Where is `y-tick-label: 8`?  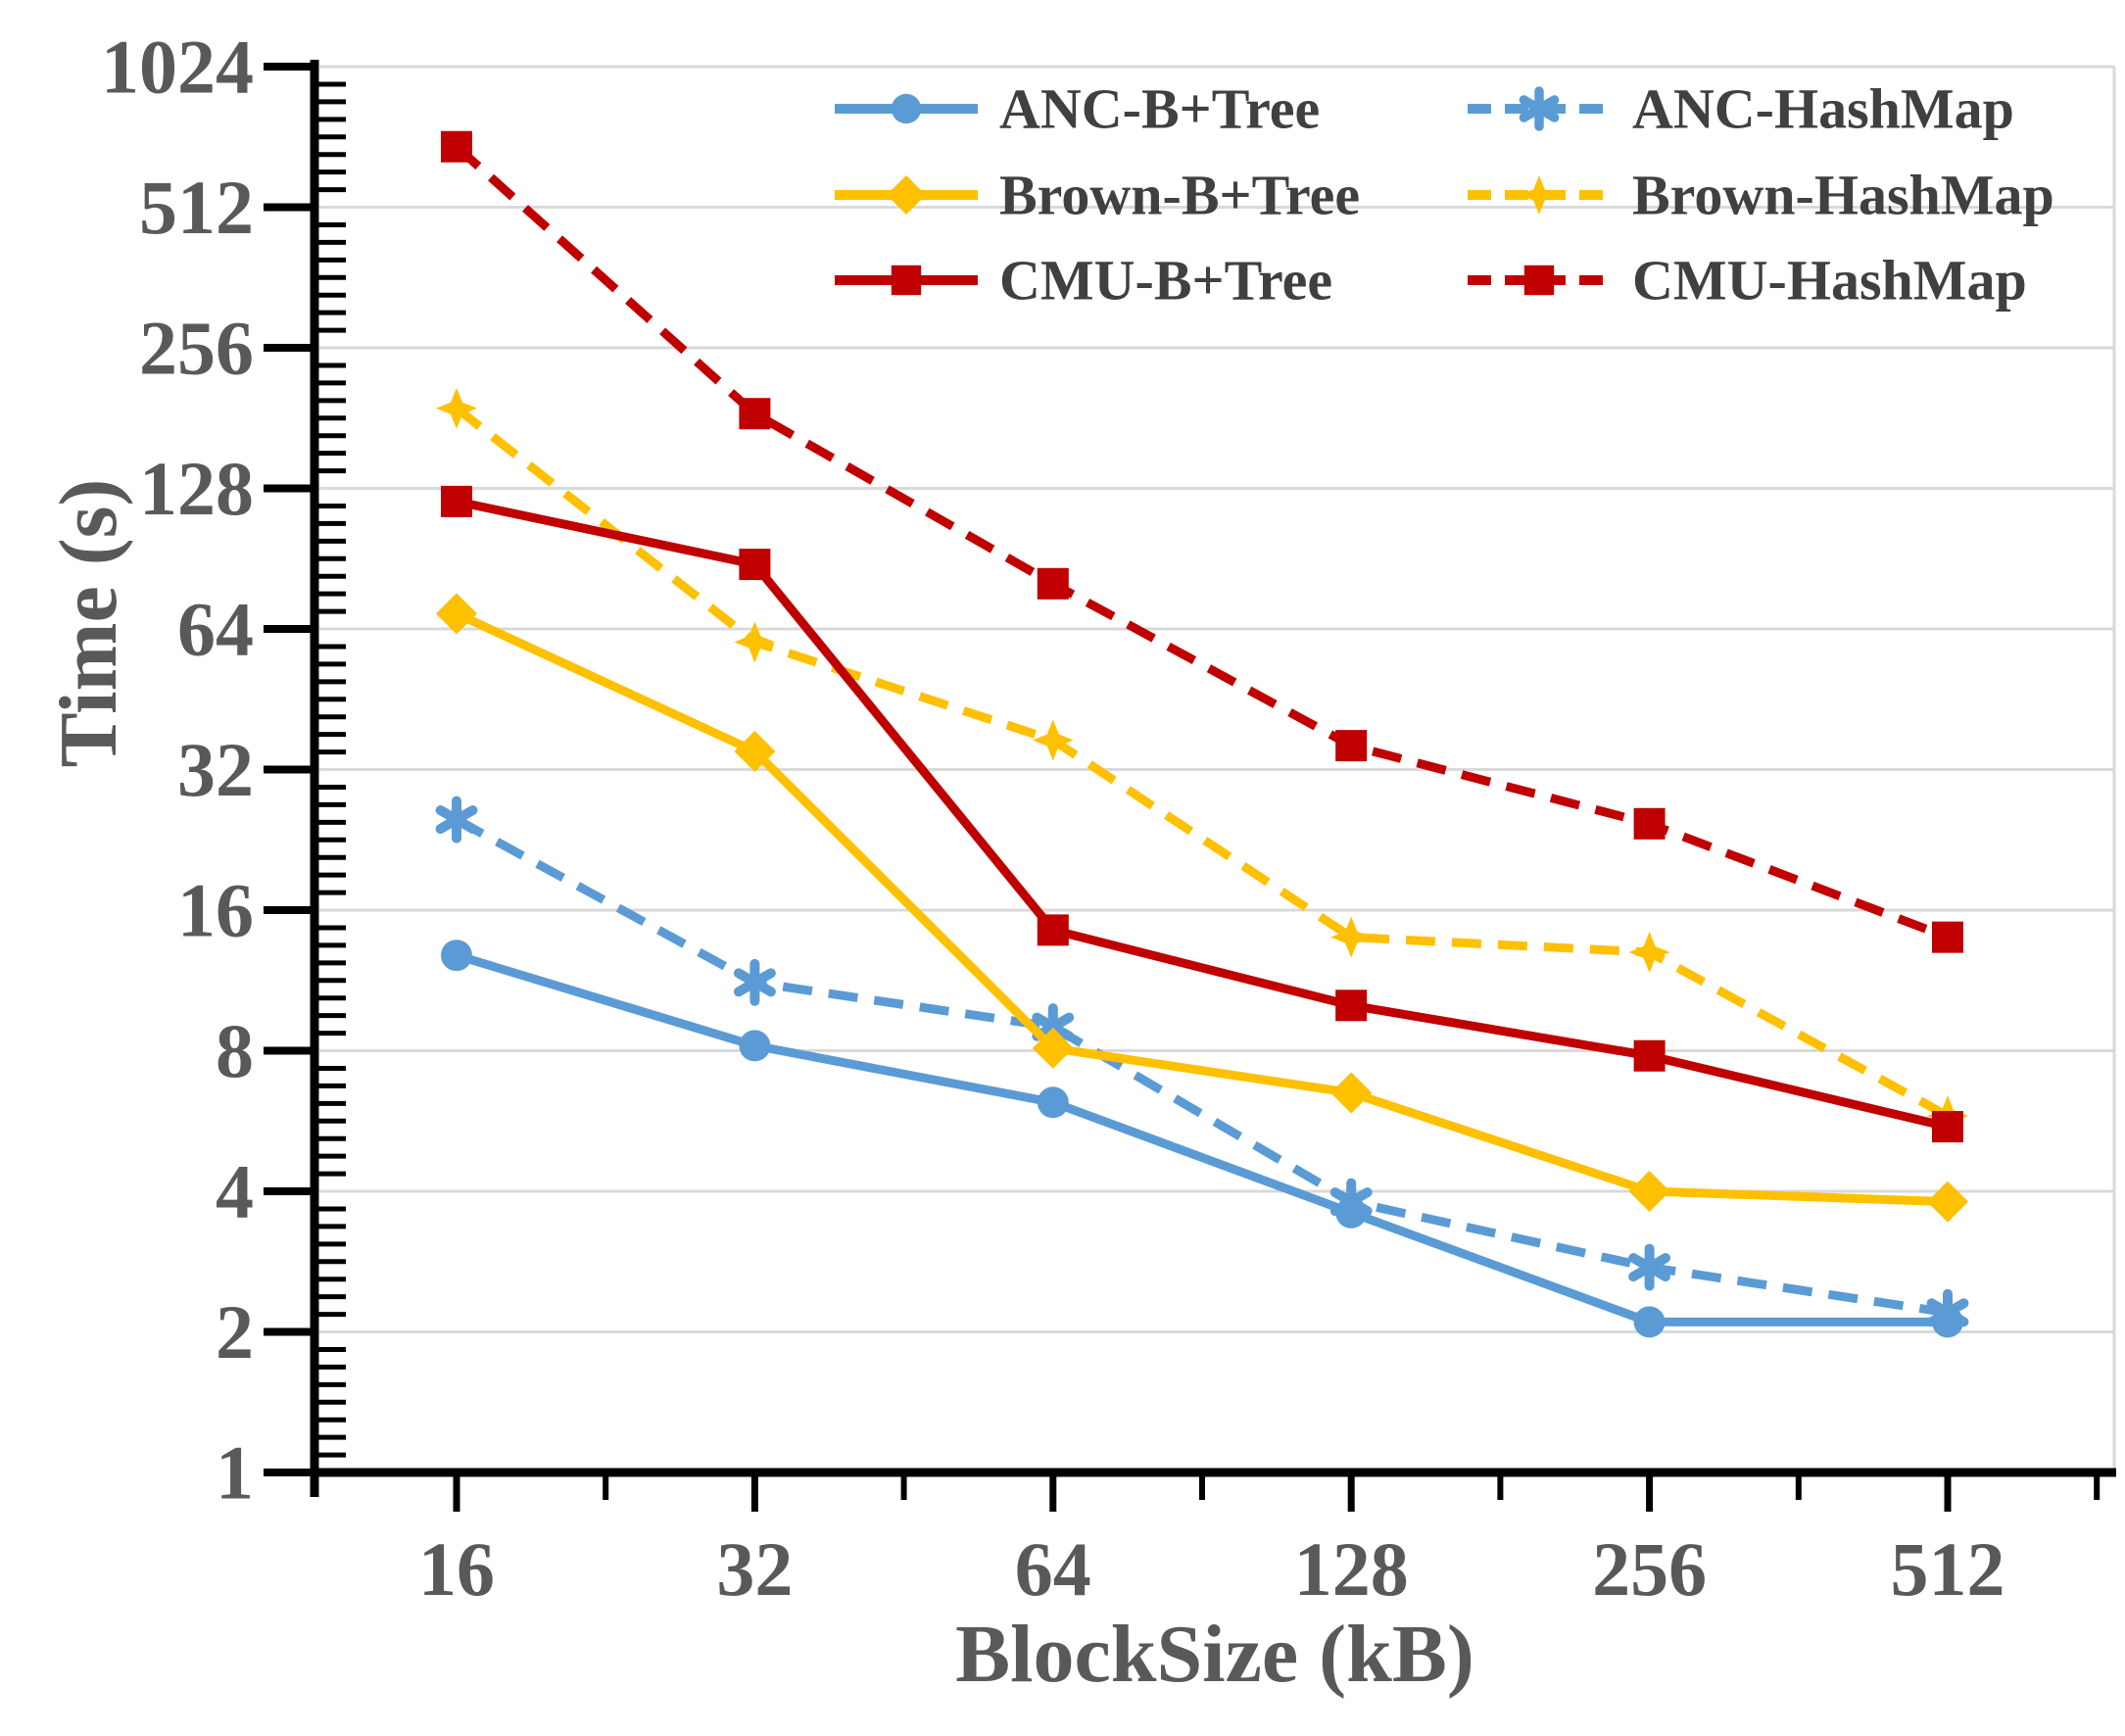
y-tick-label: 8 is located at coordinates (235, 1050).